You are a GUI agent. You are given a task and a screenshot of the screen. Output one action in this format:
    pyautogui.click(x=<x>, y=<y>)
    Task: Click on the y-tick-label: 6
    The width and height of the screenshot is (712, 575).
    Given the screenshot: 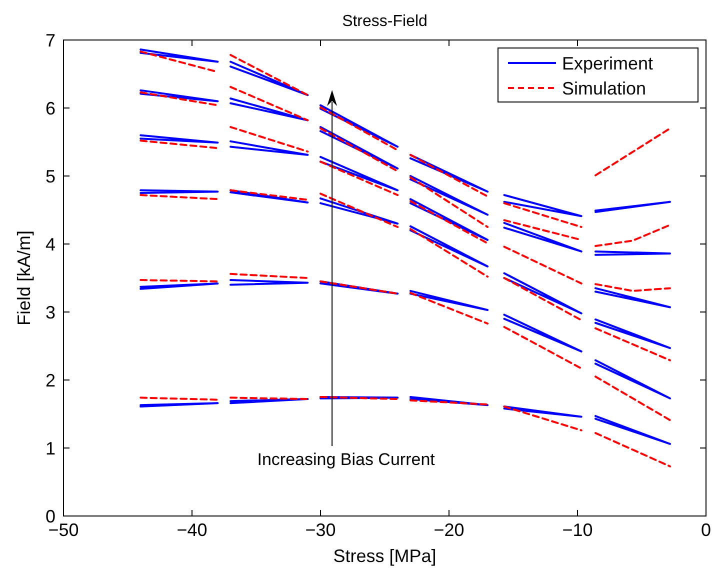 What is the action you would take?
    pyautogui.click(x=50, y=108)
    